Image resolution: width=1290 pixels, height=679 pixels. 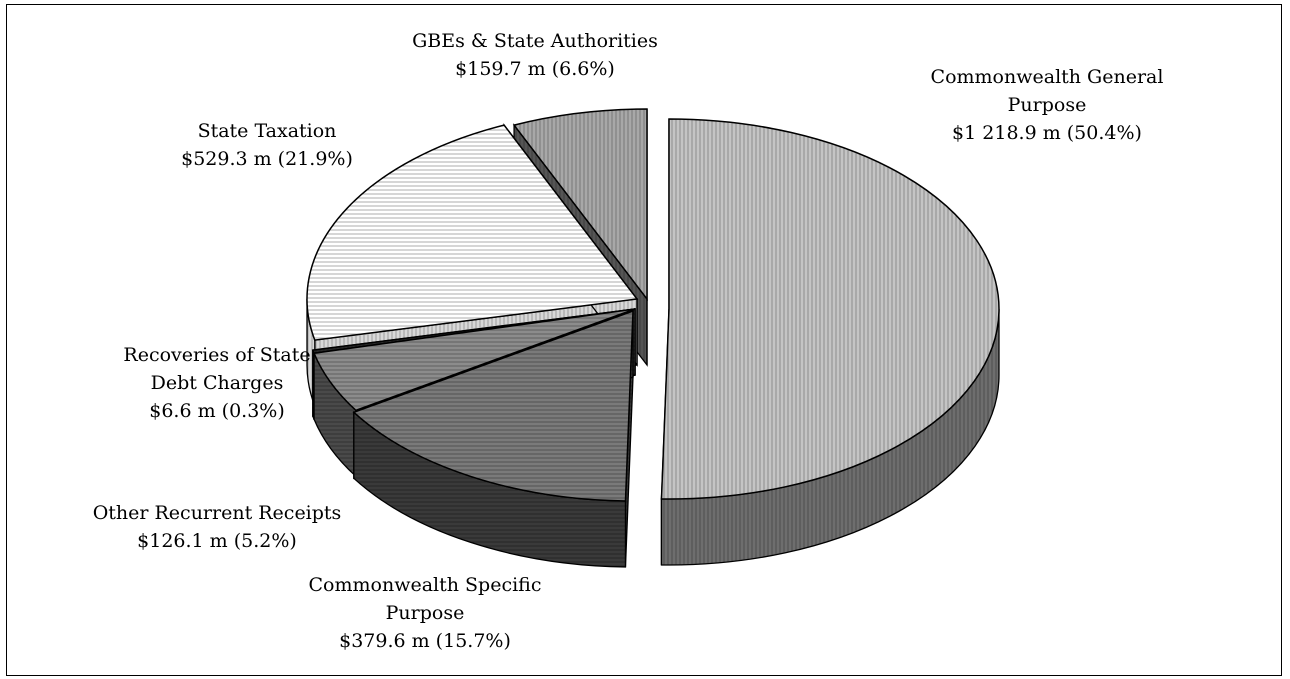 What do you see at coordinates (830, 309) in the screenshot?
I see `pie-slice-cgp-top` at bounding box center [830, 309].